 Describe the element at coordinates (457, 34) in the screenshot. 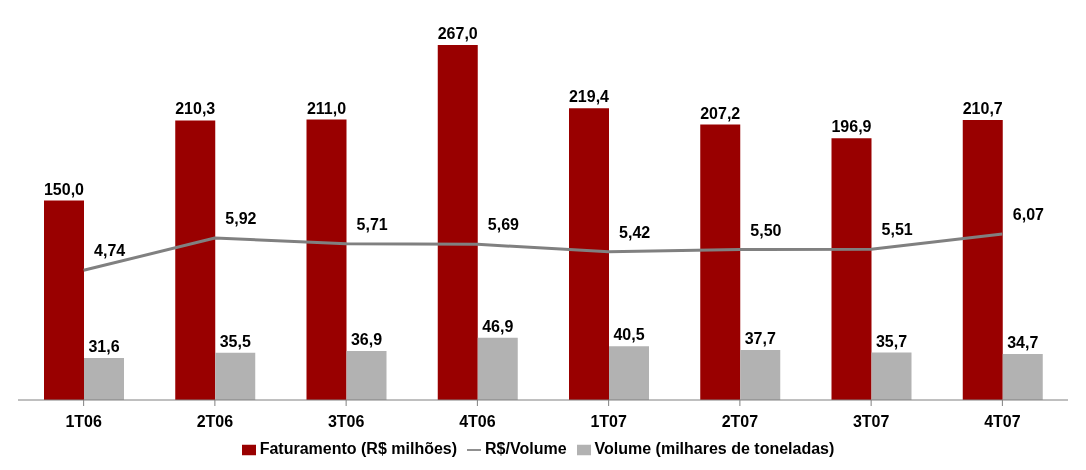

I see `data-label: 267,0` at that location.